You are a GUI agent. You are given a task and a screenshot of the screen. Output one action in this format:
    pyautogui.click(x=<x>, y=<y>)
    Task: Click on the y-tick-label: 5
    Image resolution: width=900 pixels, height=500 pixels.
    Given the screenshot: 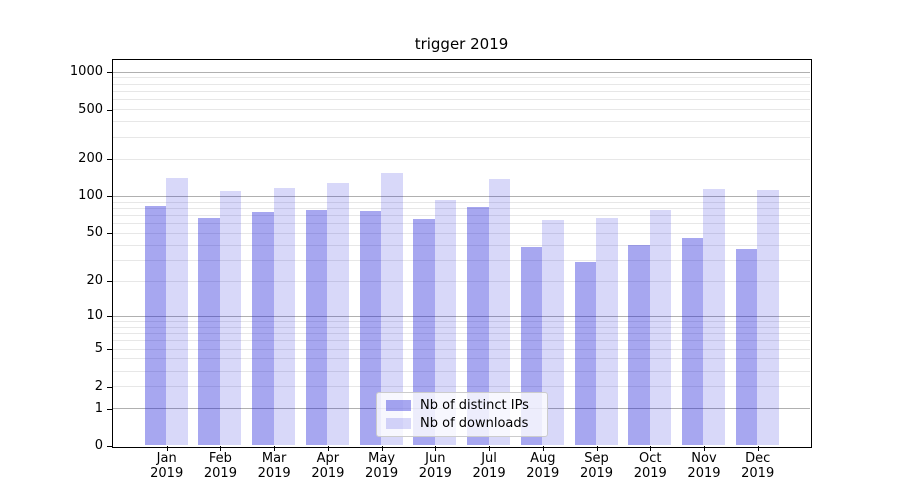 What is the action you would take?
    pyautogui.click(x=98, y=349)
    